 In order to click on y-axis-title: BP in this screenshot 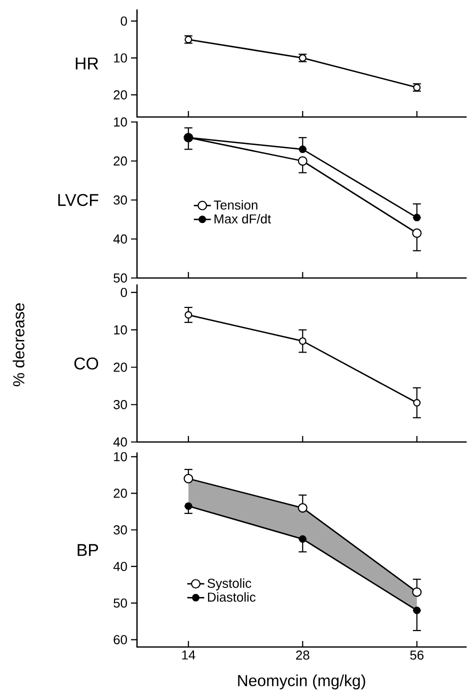, I will do `click(88, 550)`.